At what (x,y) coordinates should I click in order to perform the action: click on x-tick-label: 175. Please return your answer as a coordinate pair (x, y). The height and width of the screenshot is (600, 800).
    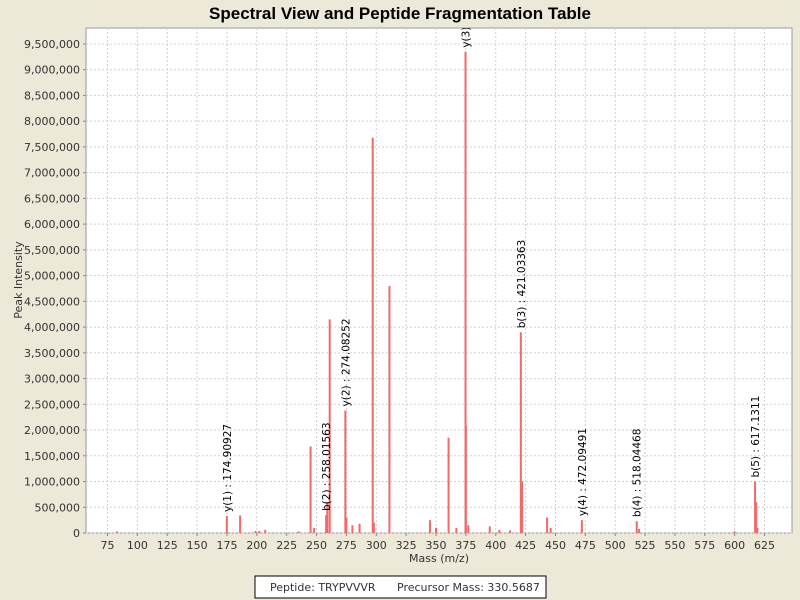
    Looking at the image, I should click on (226, 545).